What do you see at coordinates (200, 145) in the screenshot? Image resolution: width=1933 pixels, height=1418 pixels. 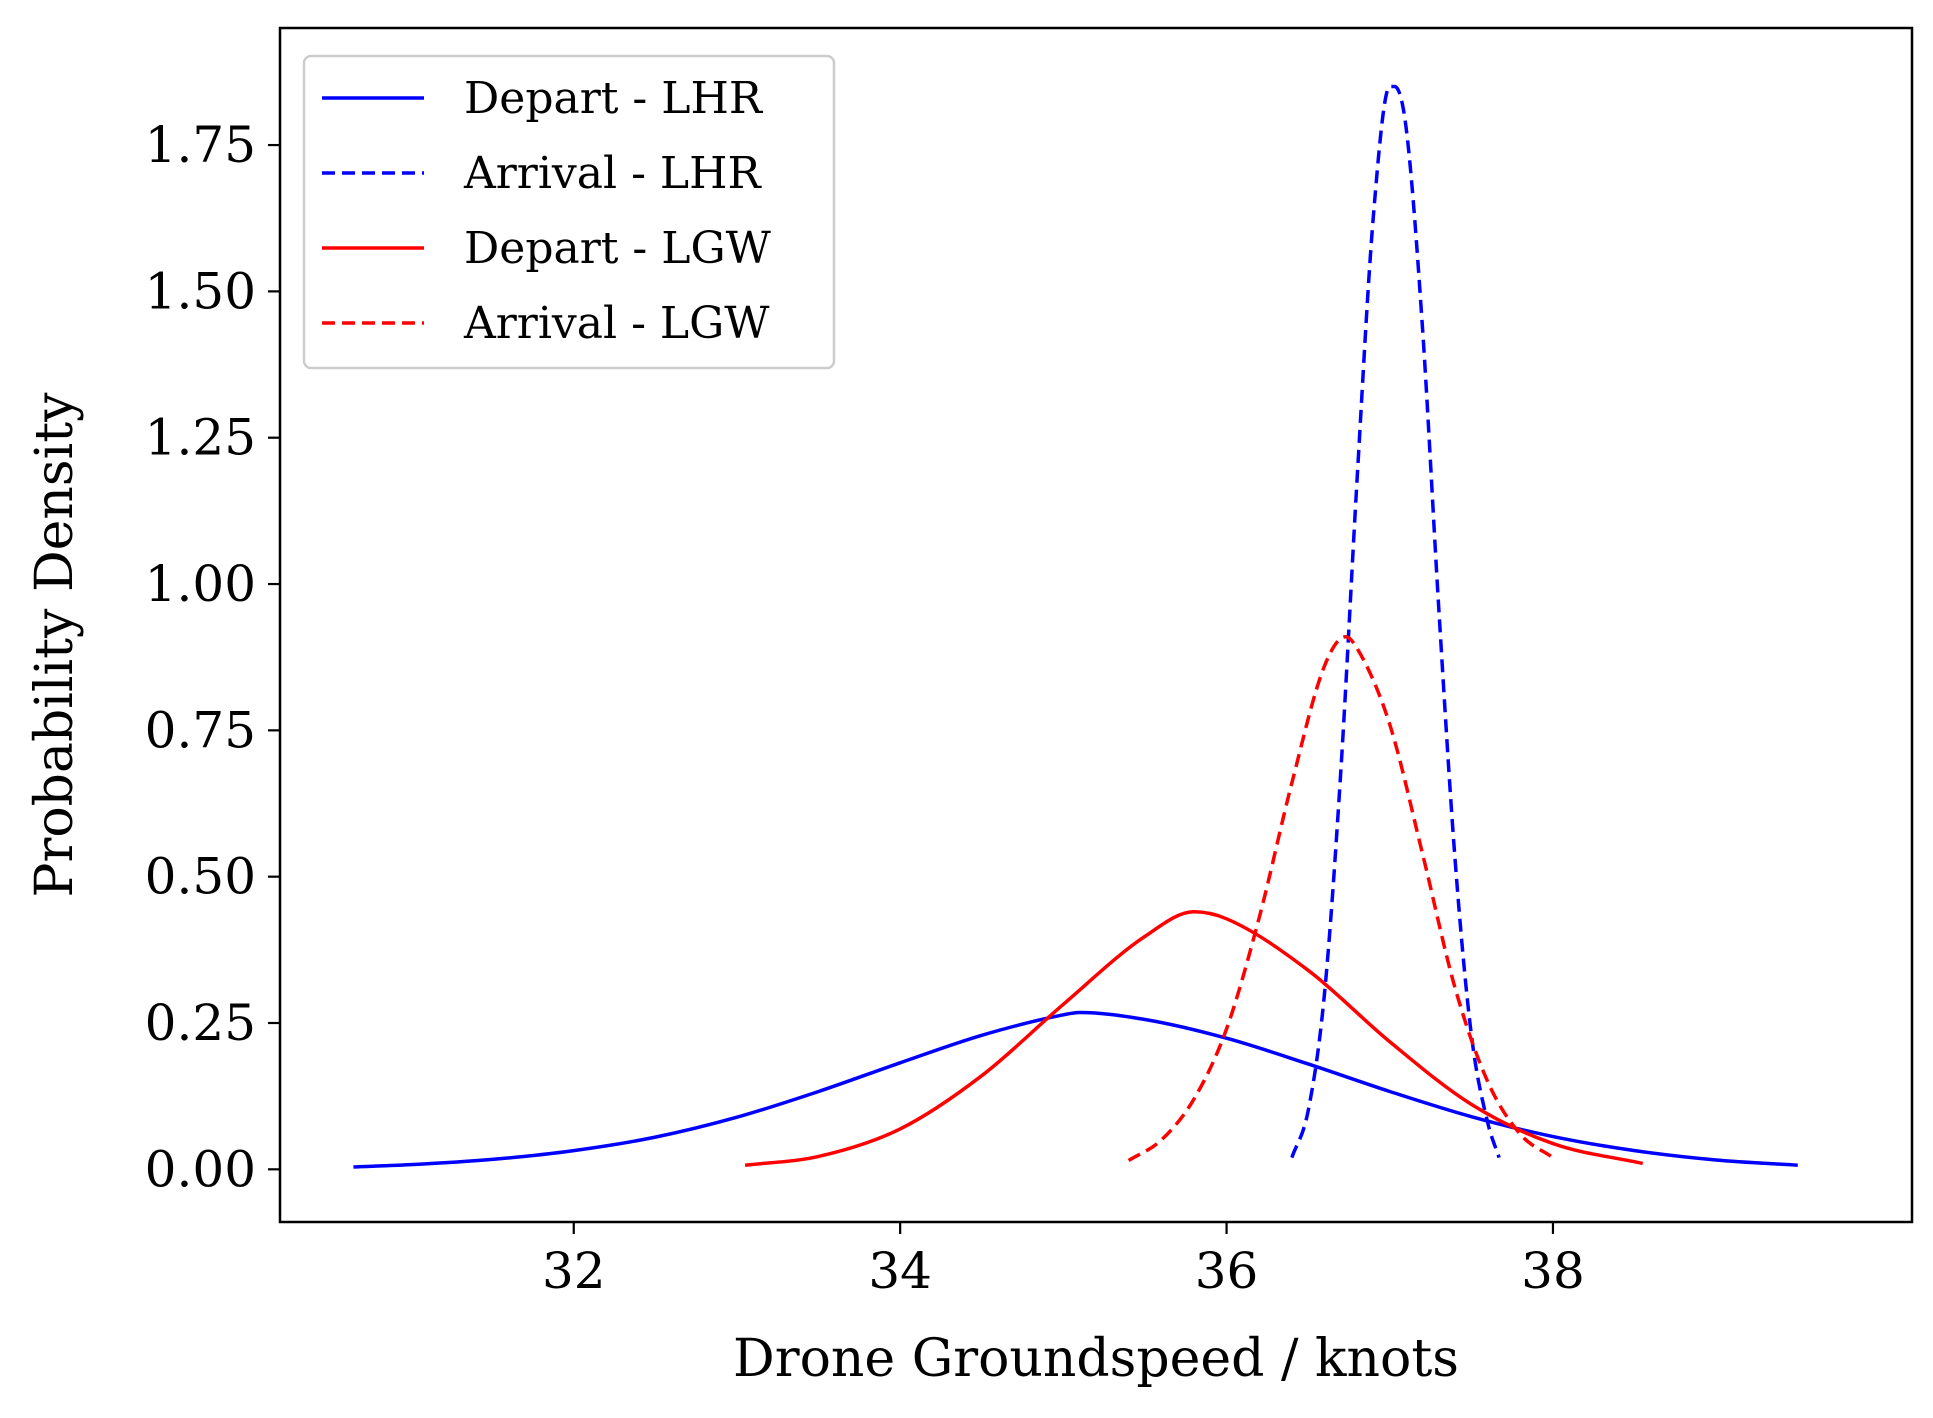 I see `y-tick-label: 1.75` at bounding box center [200, 145].